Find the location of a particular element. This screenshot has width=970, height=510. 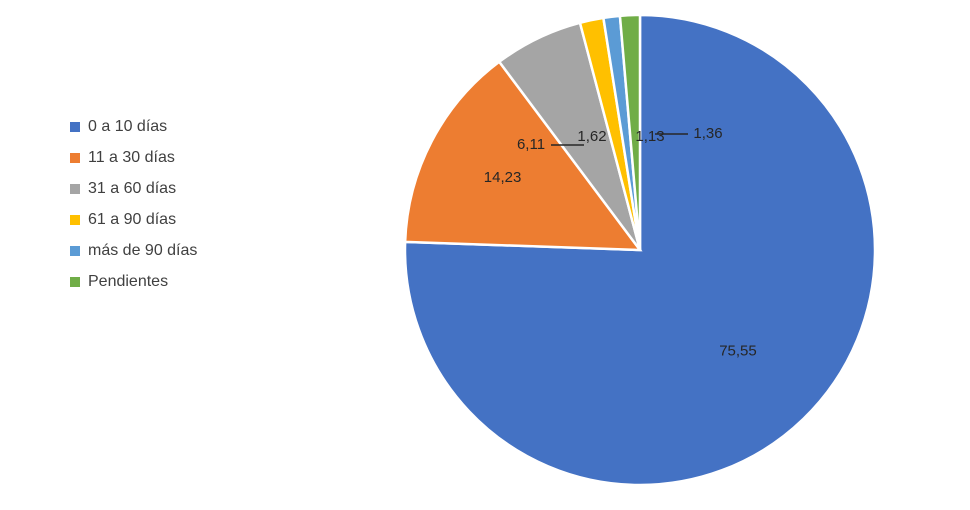

legend-item: más de 90 días is located at coordinates (133, 250).